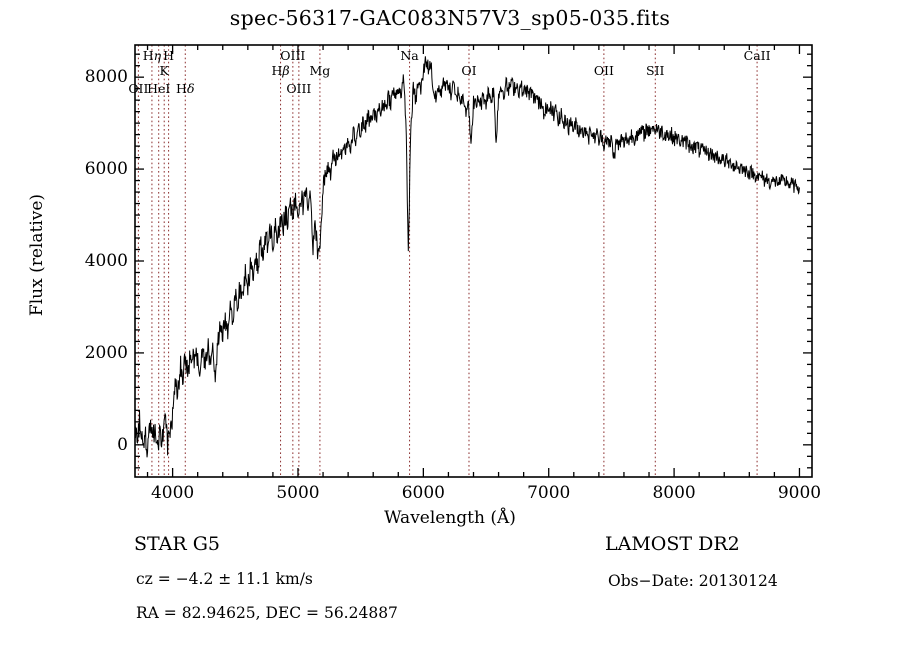  What do you see at coordinates (450, 18) in the screenshot?
I see `page-title: spec-56317-GAC083N57V3_sp05-035.fits` at bounding box center [450, 18].